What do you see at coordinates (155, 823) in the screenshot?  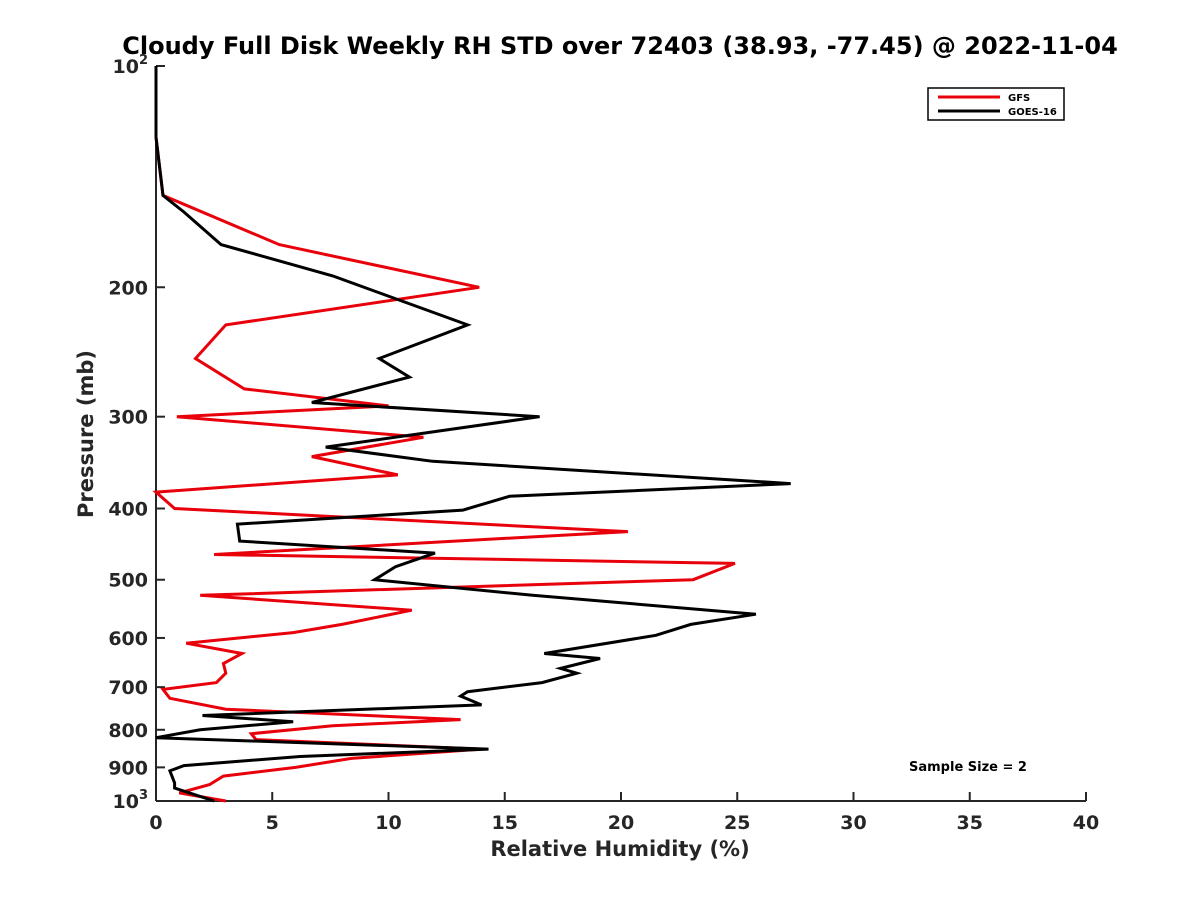 I see `x-tick-label: 0` at bounding box center [155, 823].